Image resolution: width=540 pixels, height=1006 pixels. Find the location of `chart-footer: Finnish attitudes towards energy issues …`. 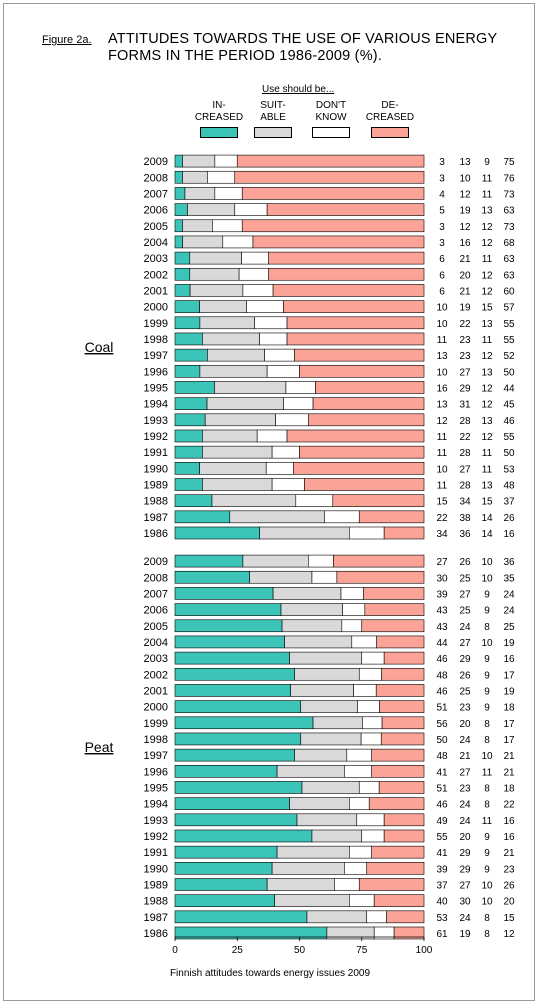

chart-footer: Finnish attitudes towards energy issues … is located at coordinates (270, 973).